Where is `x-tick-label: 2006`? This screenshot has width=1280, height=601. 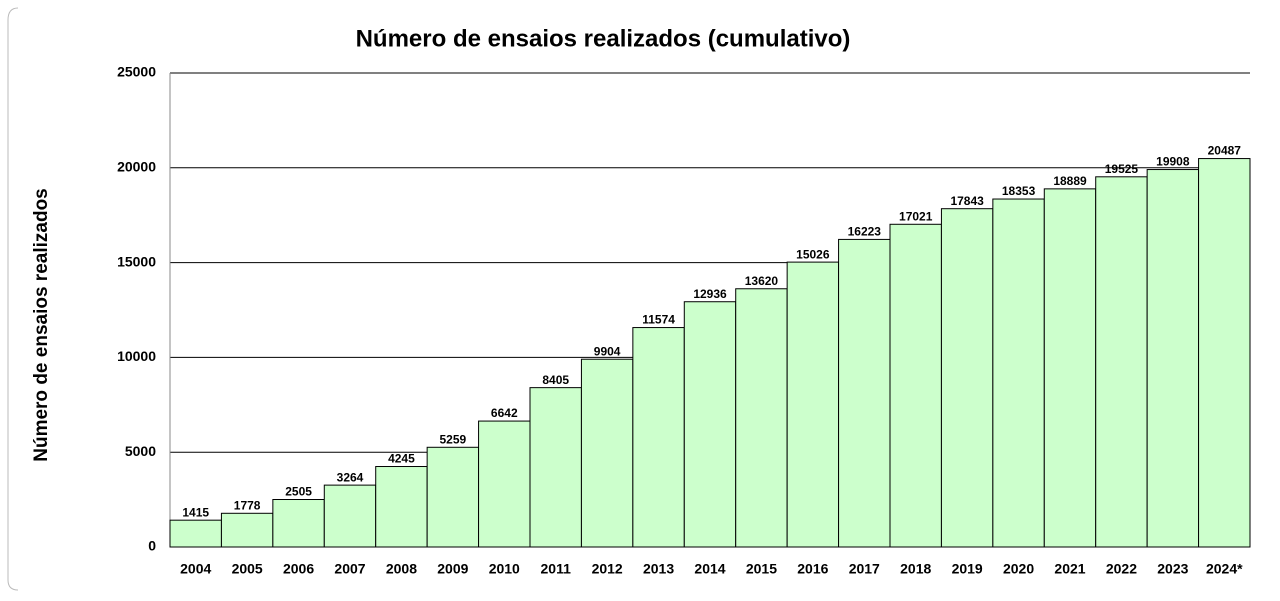
x-tick-label: 2006 is located at coordinates (298, 569).